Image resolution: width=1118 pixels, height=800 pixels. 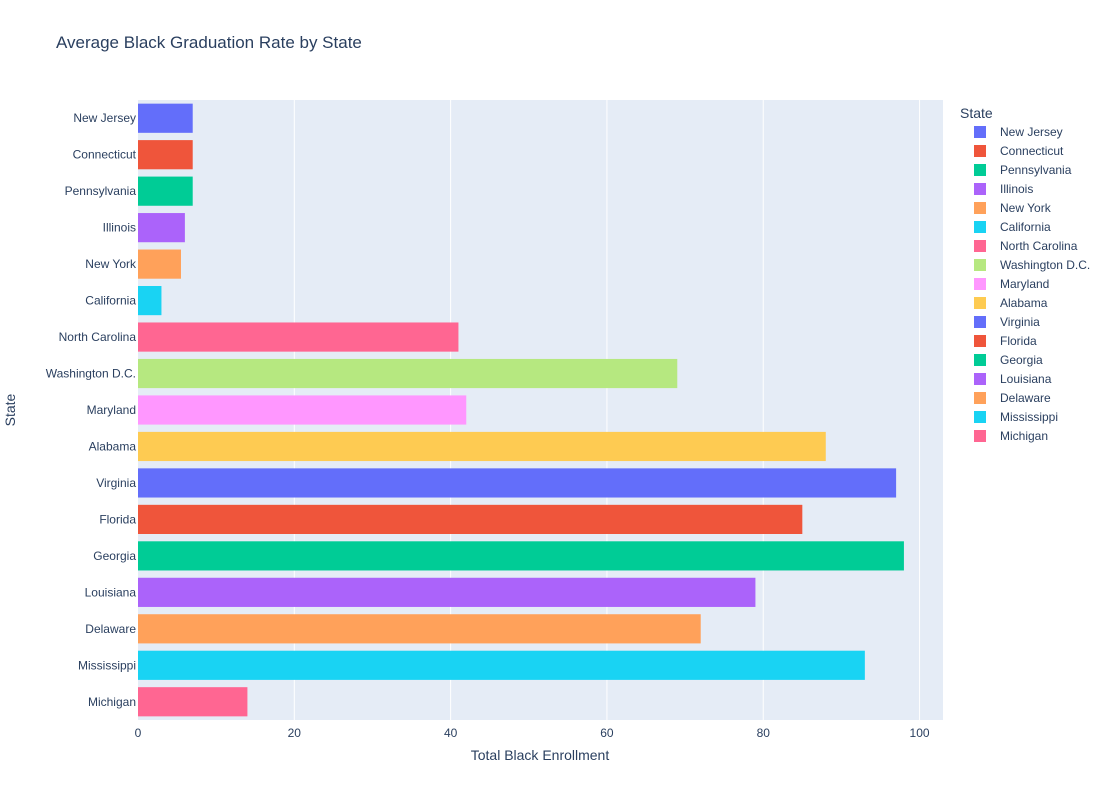 I want to click on y-tick-label: Alabama, so click(x=113, y=446).